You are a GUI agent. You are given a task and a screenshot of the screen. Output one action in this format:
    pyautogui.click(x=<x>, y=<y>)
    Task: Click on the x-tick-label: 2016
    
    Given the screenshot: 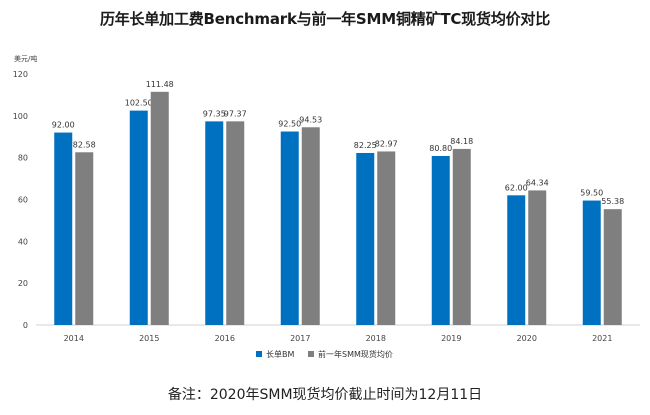 What is the action you would take?
    pyautogui.click(x=225, y=338)
    